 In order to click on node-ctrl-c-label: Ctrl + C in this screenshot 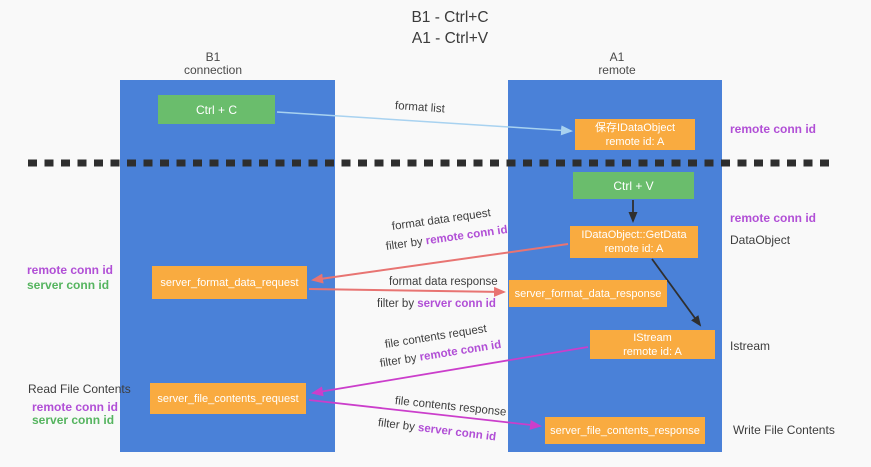, I will do `click(216, 109)`.